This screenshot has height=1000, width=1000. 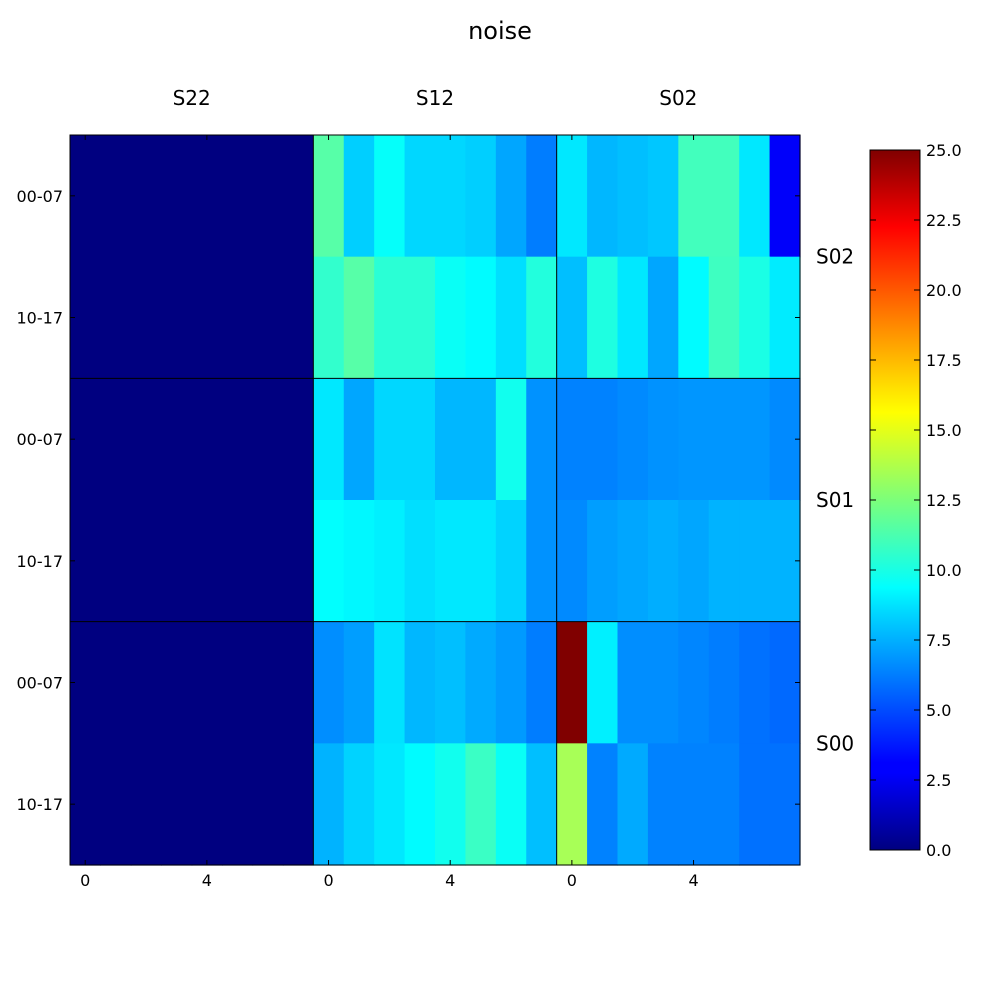 What do you see at coordinates (944, 570) in the screenshot?
I see `colorbar-tick-label: 10.0` at bounding box center [944, 570].